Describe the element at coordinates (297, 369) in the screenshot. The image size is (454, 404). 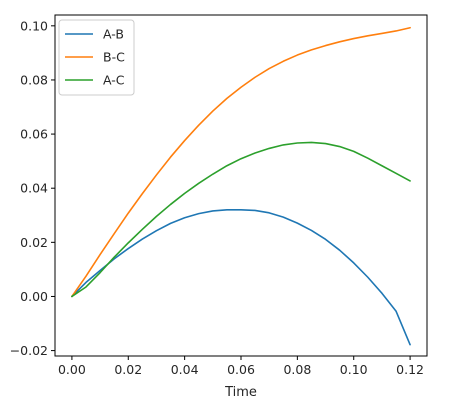
I see `x-tick-label: 0.08` at that location.